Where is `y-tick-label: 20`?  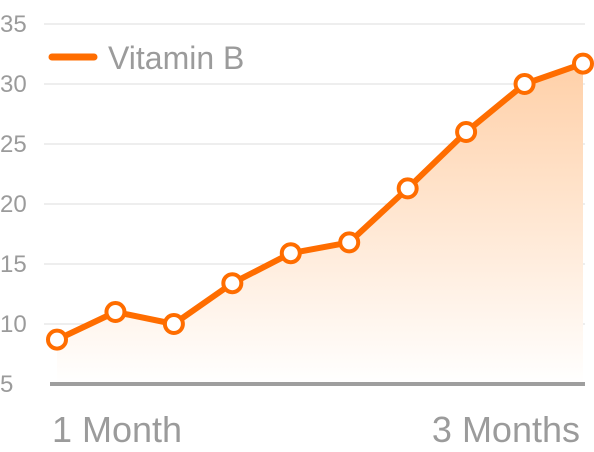 y-tick-label: 20 is located at coordinates (13, 204).